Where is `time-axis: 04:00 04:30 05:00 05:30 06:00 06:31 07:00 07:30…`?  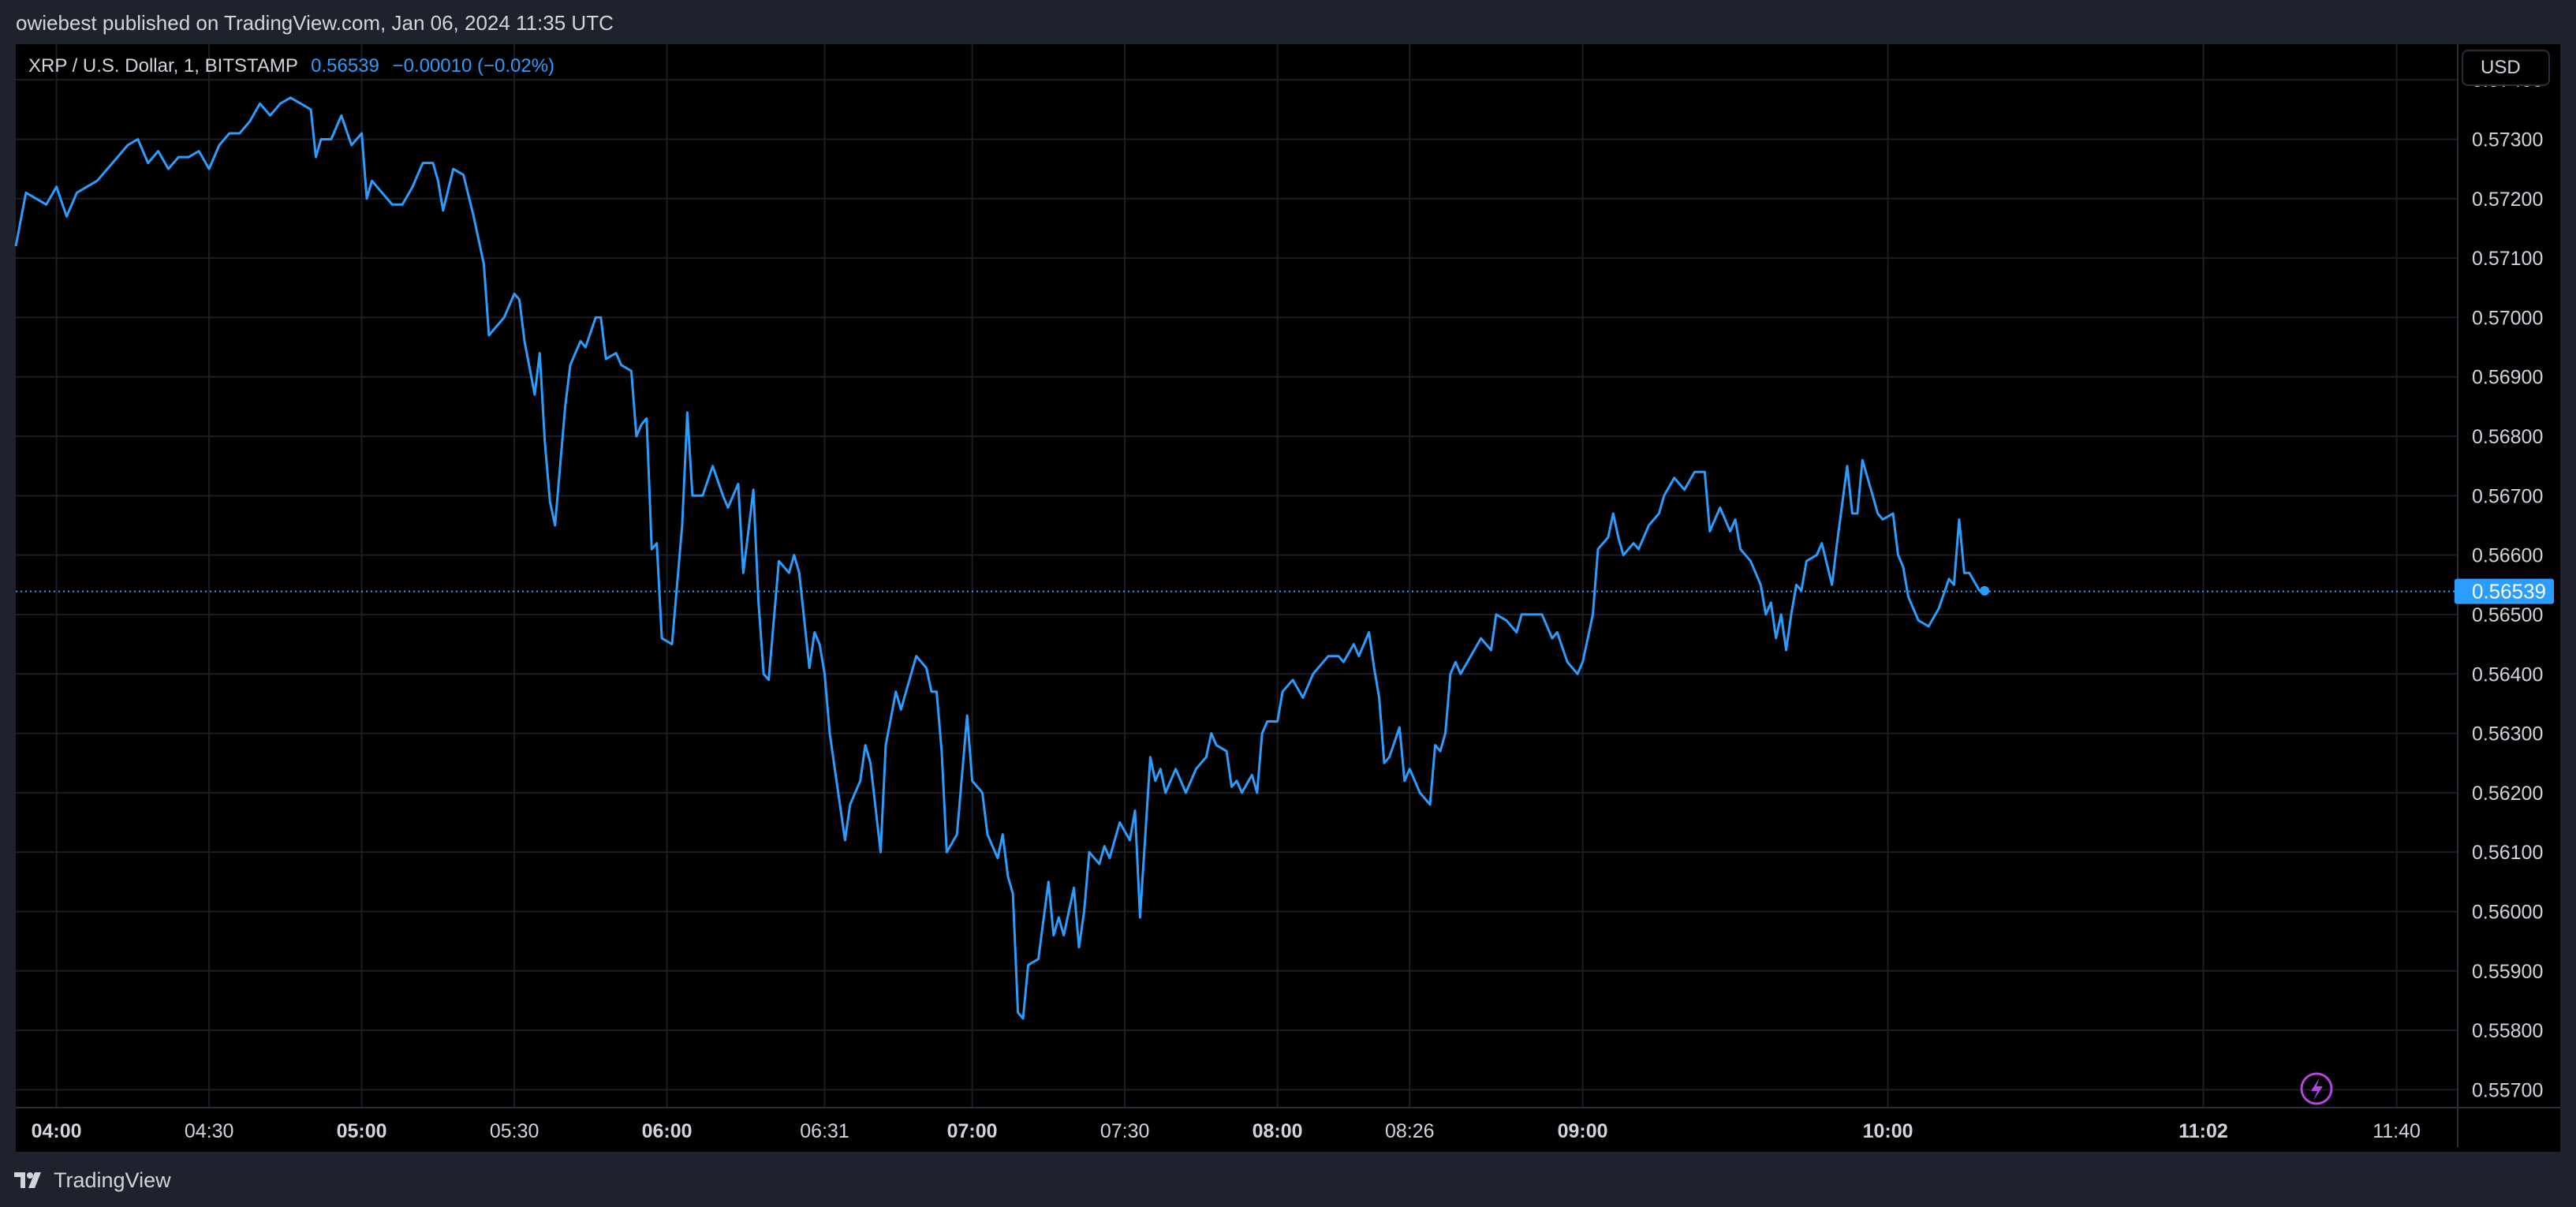 time-axis: 04:00 04:30 05:00 05:30 06:00 06:31 07:00 07:30… is located at coordinates (1226, 1131).